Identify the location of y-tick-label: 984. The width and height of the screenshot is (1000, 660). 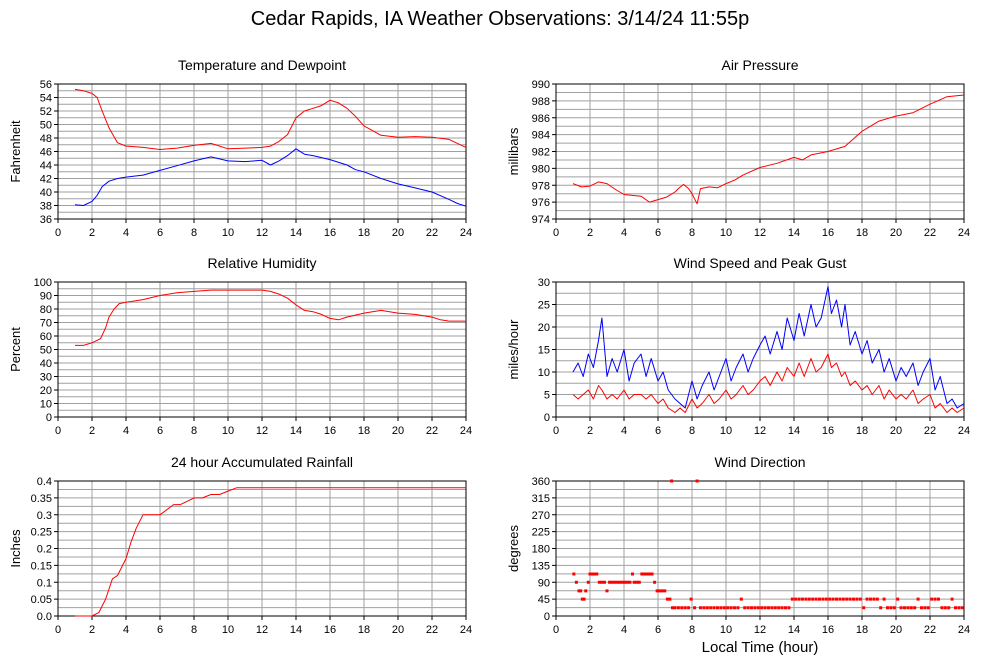
(541, 136).